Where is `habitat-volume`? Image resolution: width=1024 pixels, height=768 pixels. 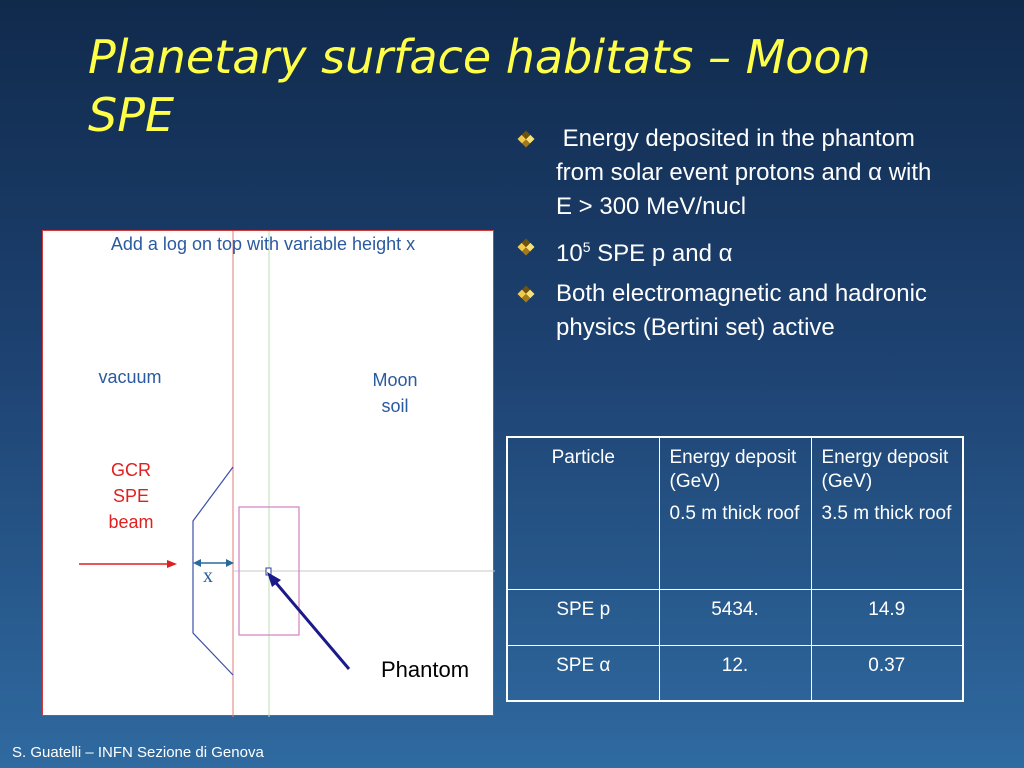
habitat-volume is located at coordinates (269, 571).